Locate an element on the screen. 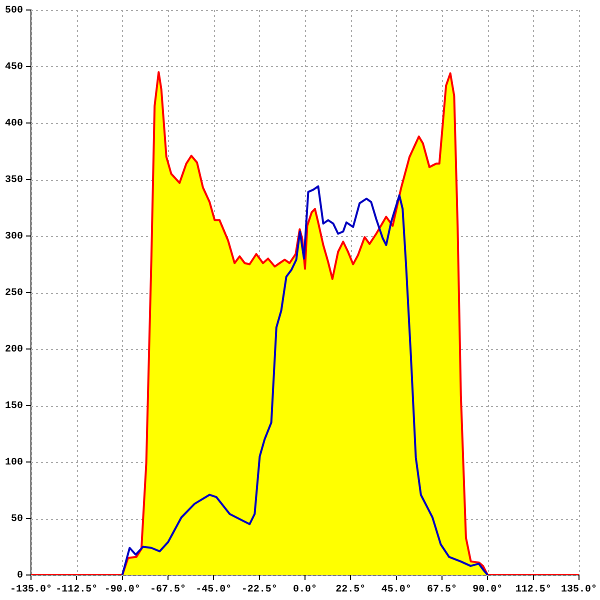 This screenshot has width=600, height=600. y-tick-label: 350 is located at coordinates (14, 180).